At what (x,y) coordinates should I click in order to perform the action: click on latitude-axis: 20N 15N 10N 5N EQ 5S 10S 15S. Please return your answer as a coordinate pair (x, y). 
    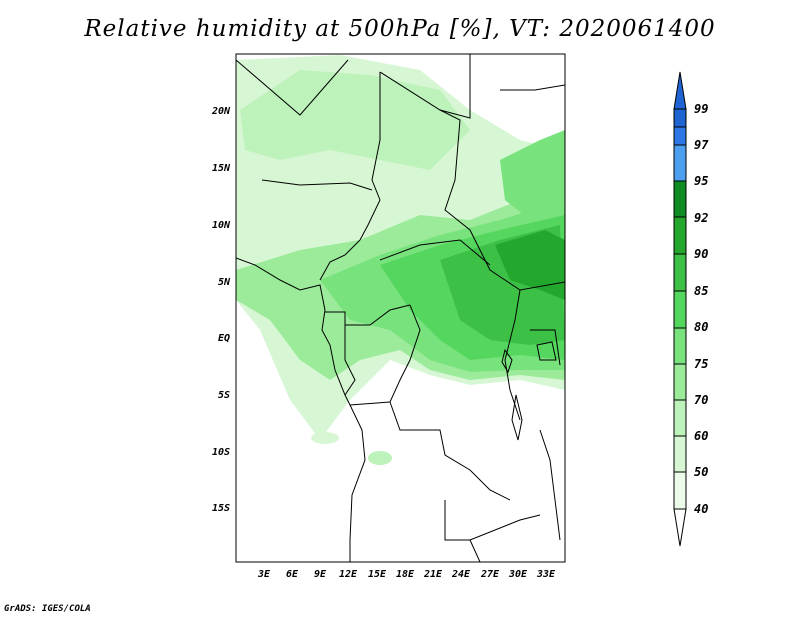
    Looking at the image, I should click on (221, 310).